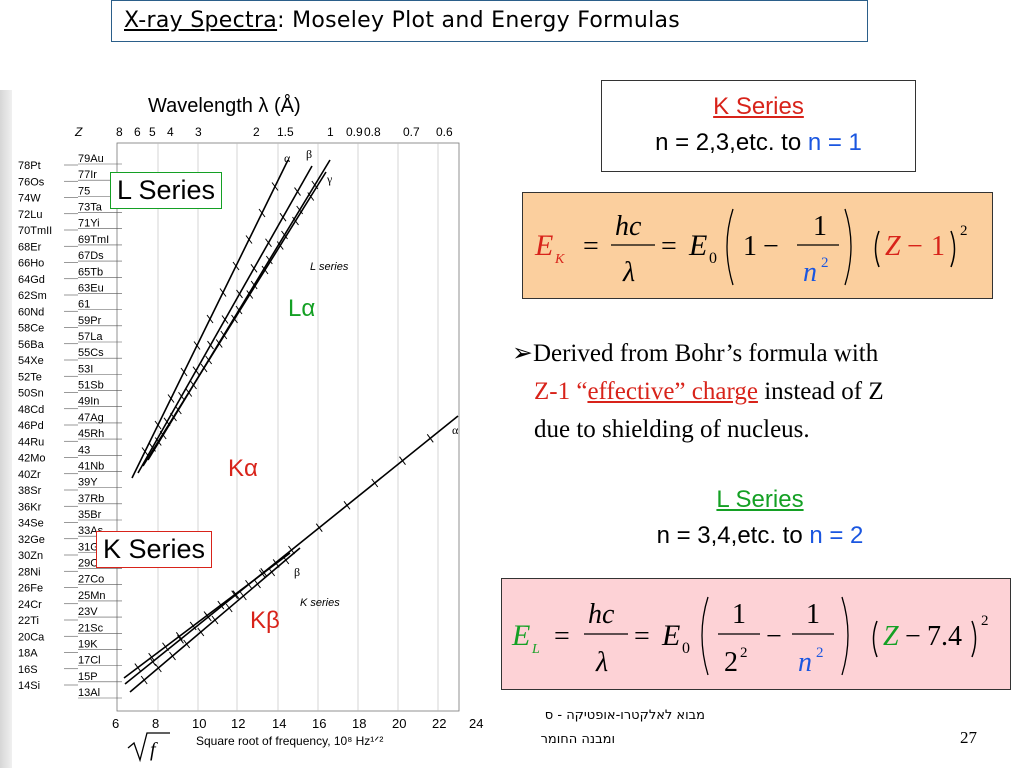 Image resolution: width=1024 pixels, height=768 pixels. What do you see at coordinates (744, 653) in the screenshot?
I see `l-frac1-sq: 2` at bounding box center [744, 653].